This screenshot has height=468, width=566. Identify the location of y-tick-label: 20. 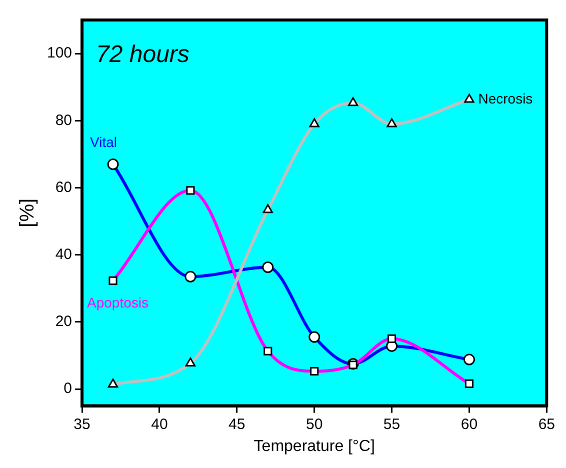
(63, 321).